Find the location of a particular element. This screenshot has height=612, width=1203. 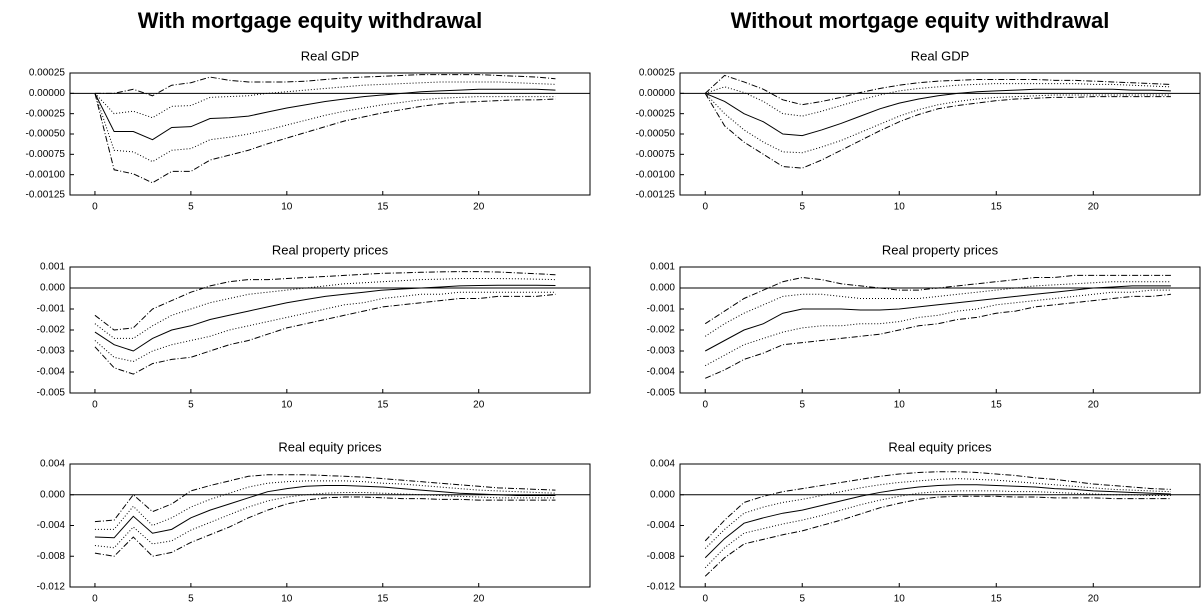

y-tick-label: 0.00025 is located at coordinates (657, 73).